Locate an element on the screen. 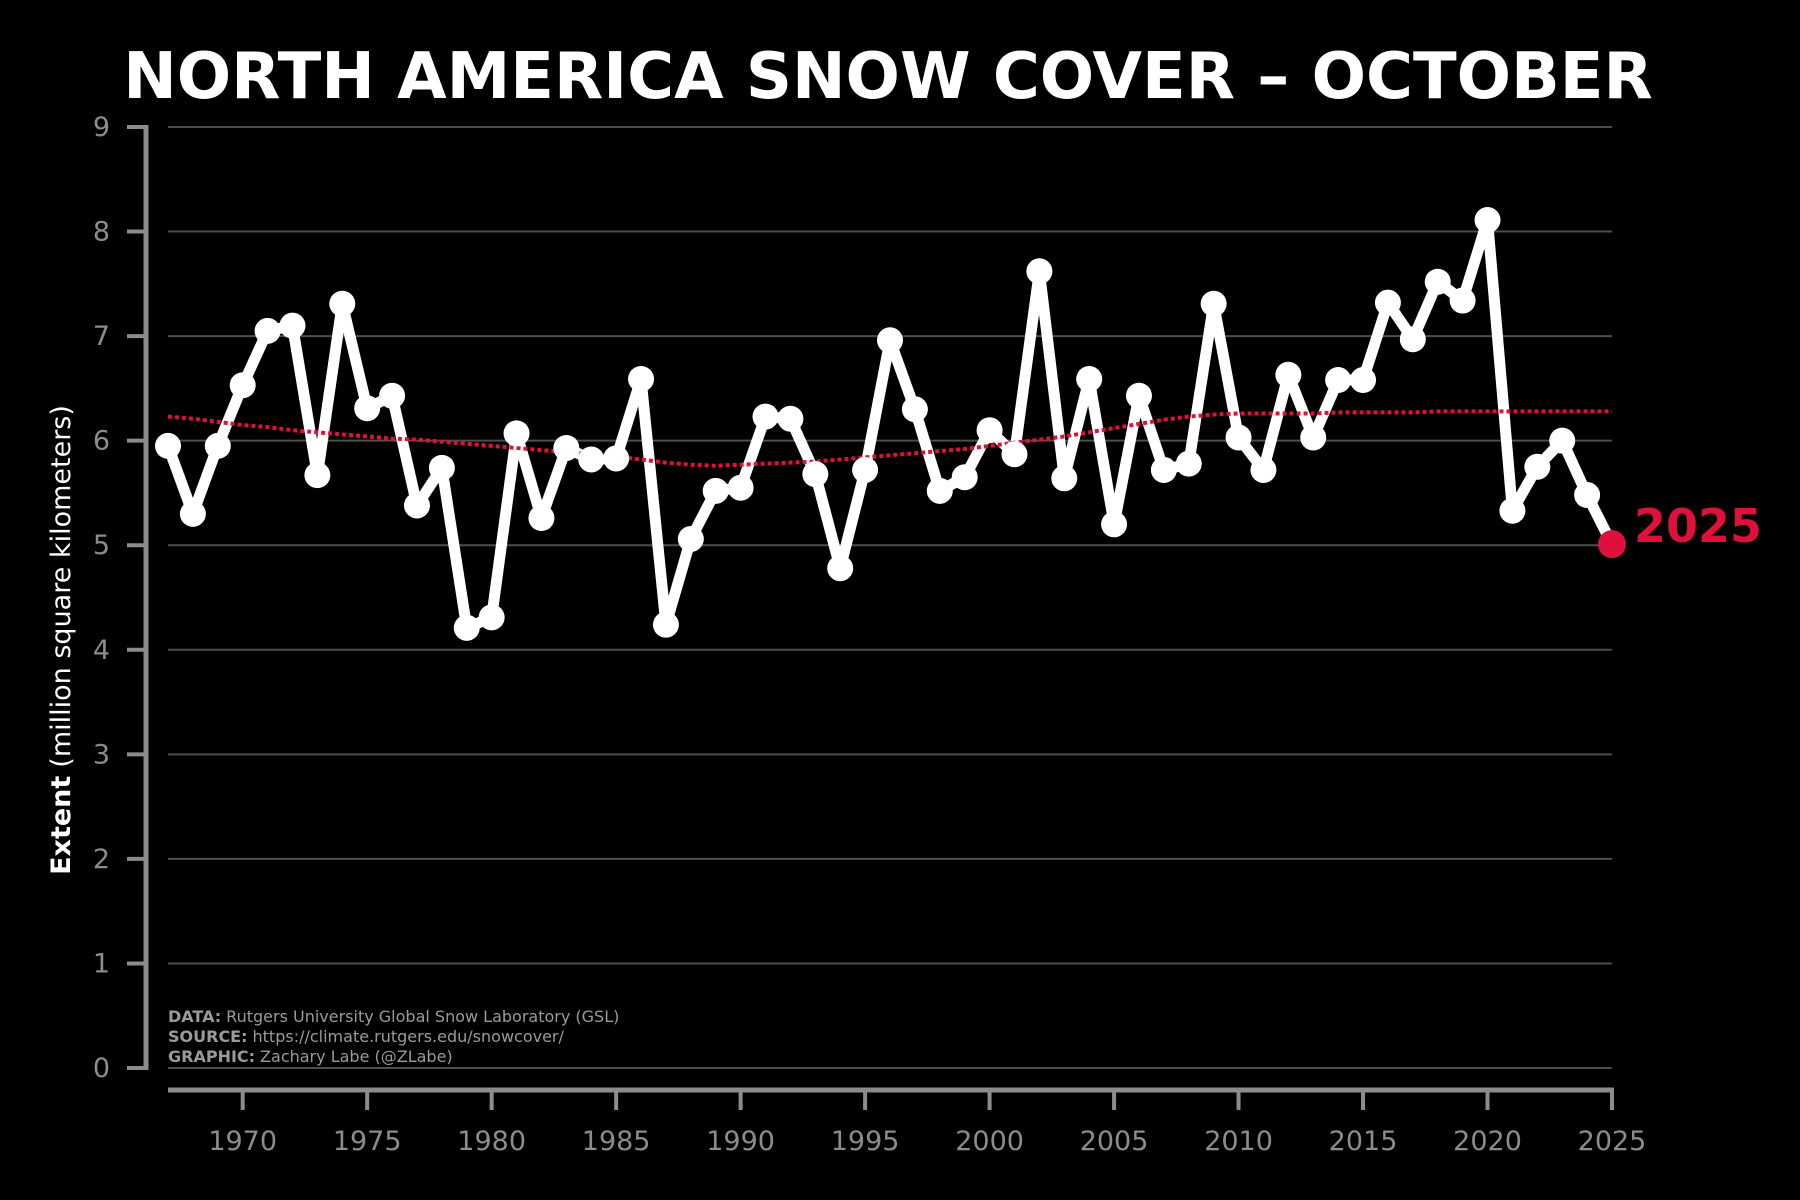 This screenshot has height=1200, width=1800. data-point-1979 is located at coordinates (466, 627).